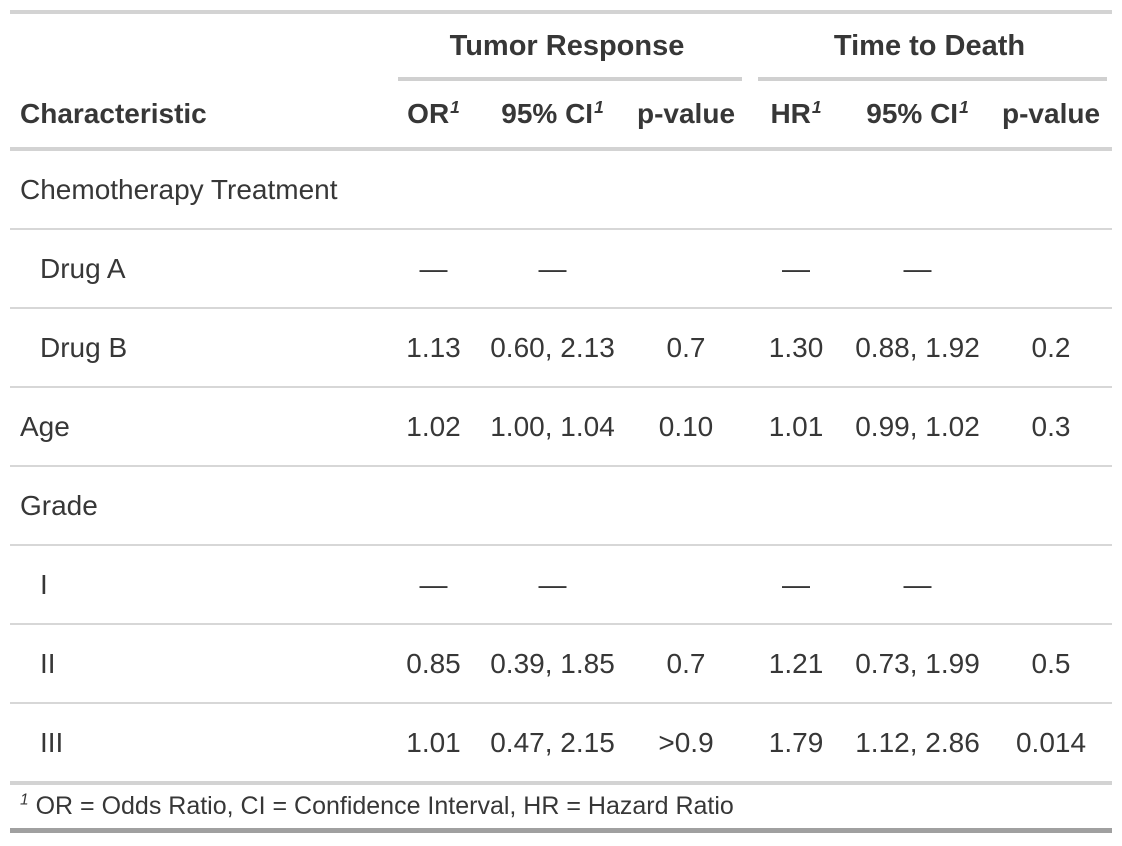 The width and height of the screenshot is (1122, 846). I want to click on or-ci-value: 0.39, 1.85, so click(552, 664).